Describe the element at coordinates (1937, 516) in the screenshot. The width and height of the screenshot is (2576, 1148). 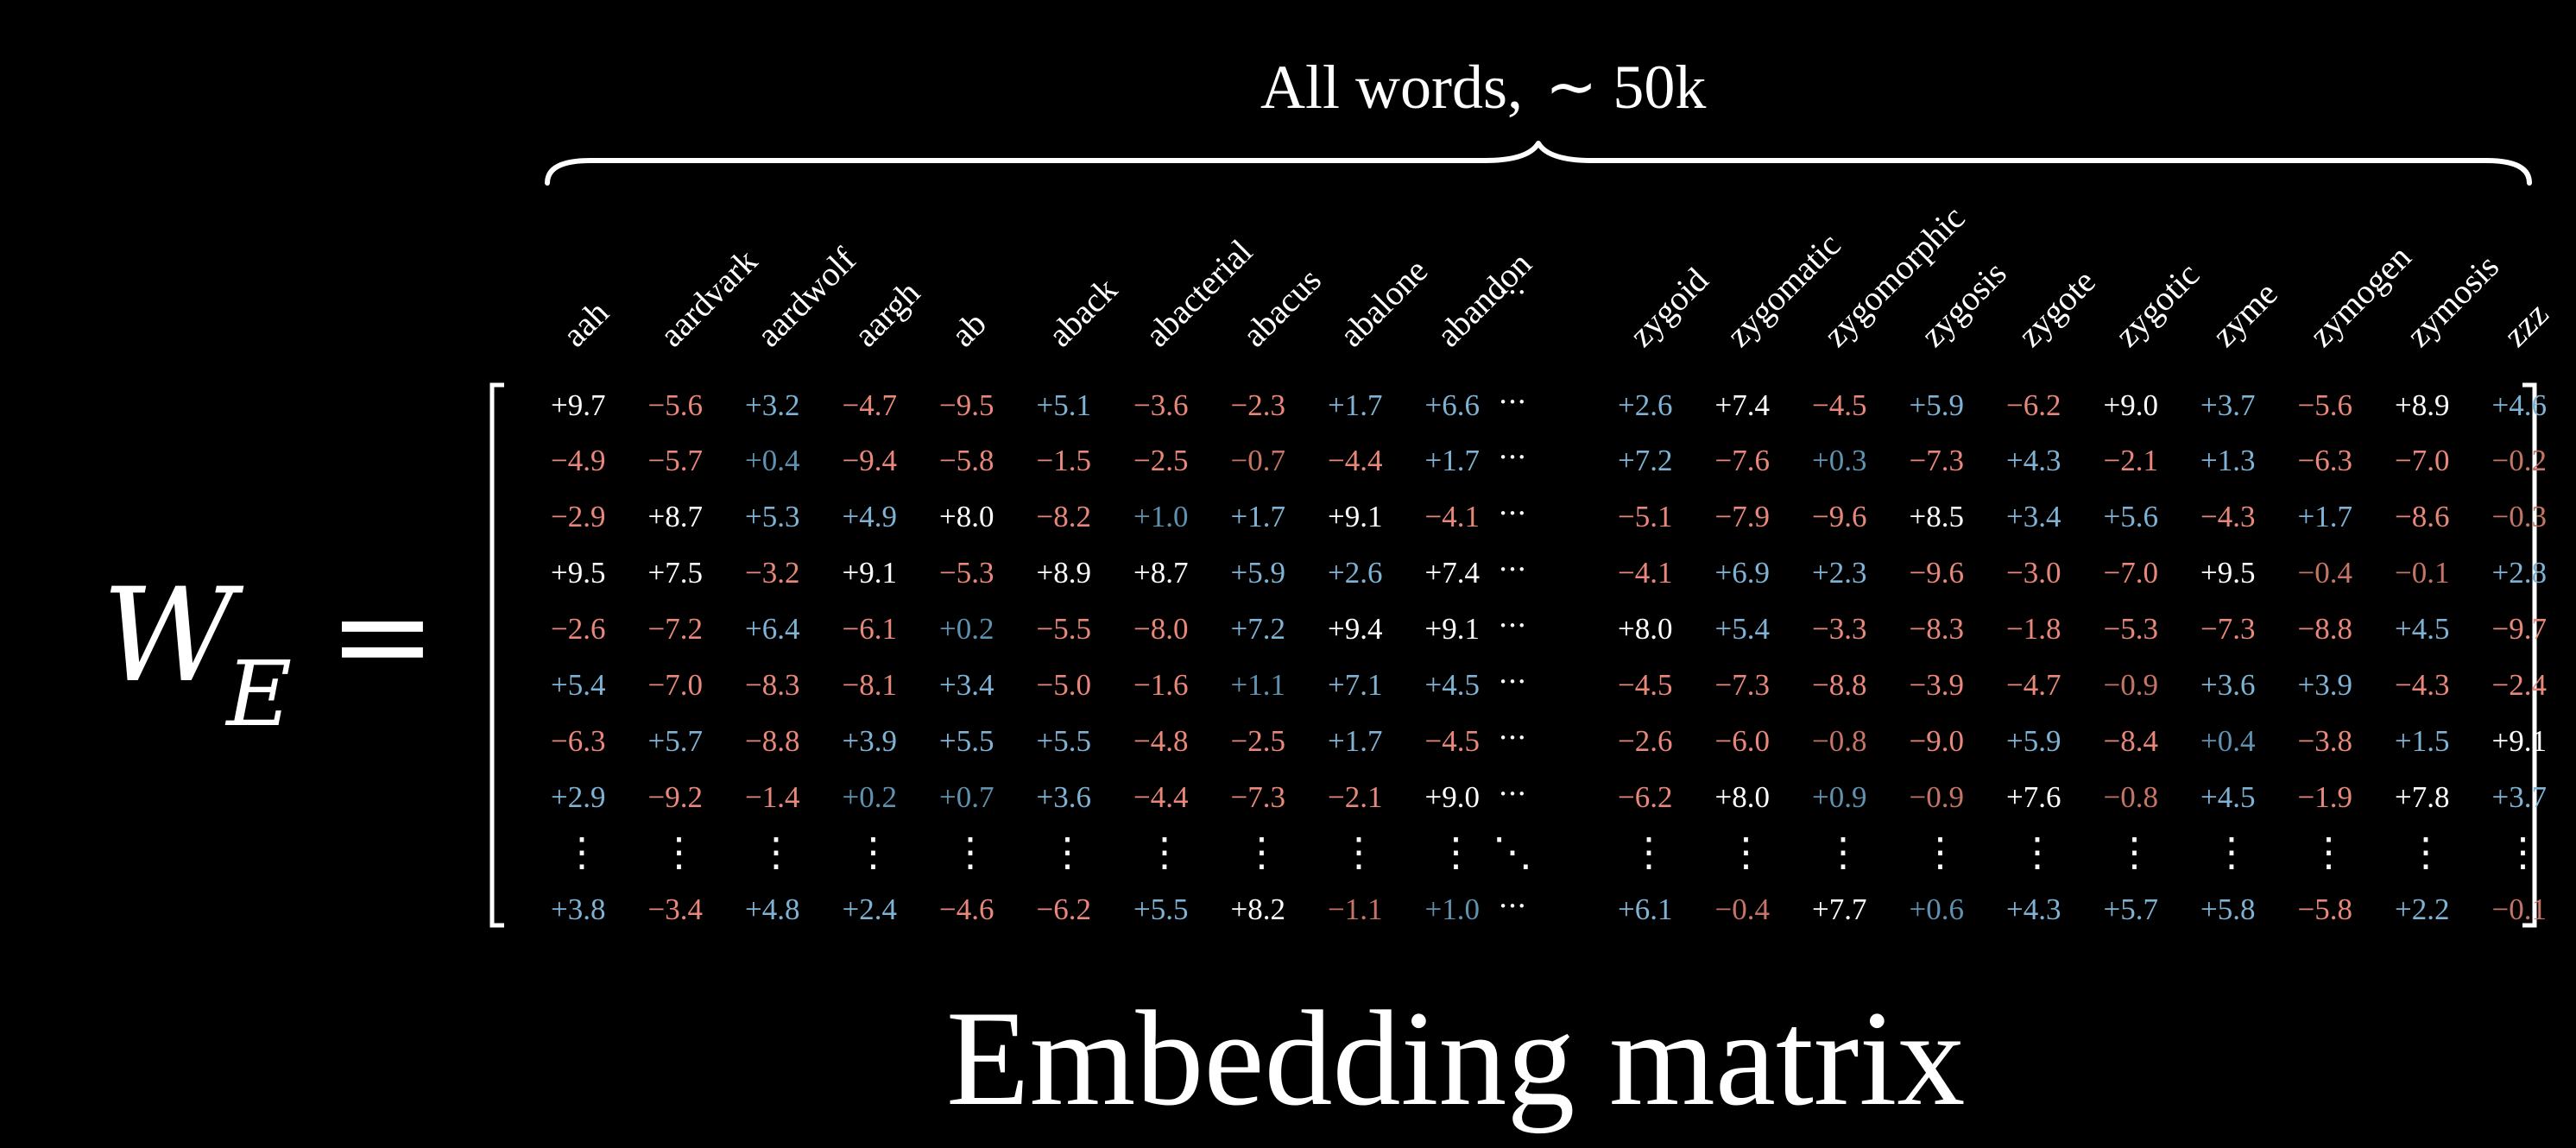
I see `matrix-cell: +8.5` at that location.